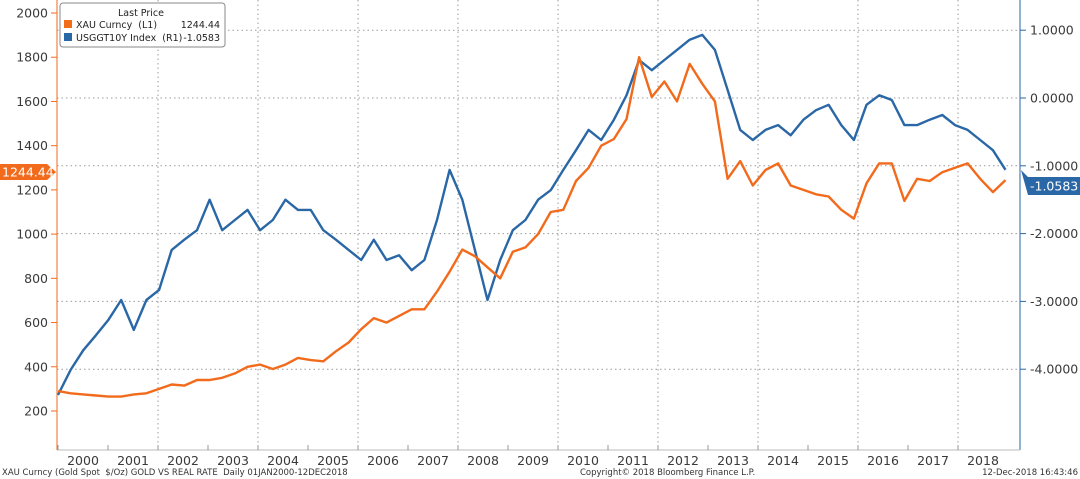  What do you see at coordinates (733, 460) in the screenshot?
I see `x-axis-tick-label: 2013` at bounding box center [733, 460].